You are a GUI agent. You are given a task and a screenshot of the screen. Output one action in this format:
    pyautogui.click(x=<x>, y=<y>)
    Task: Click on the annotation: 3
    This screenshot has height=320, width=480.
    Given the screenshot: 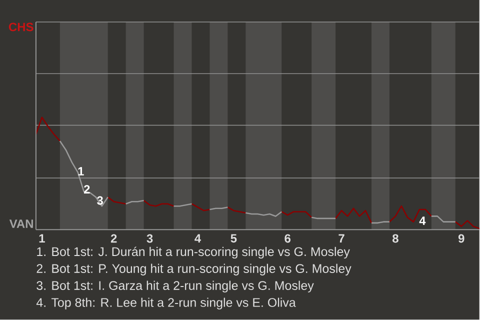 What is the action you would take?
    pyautogui.click(x=100, y=200)
    